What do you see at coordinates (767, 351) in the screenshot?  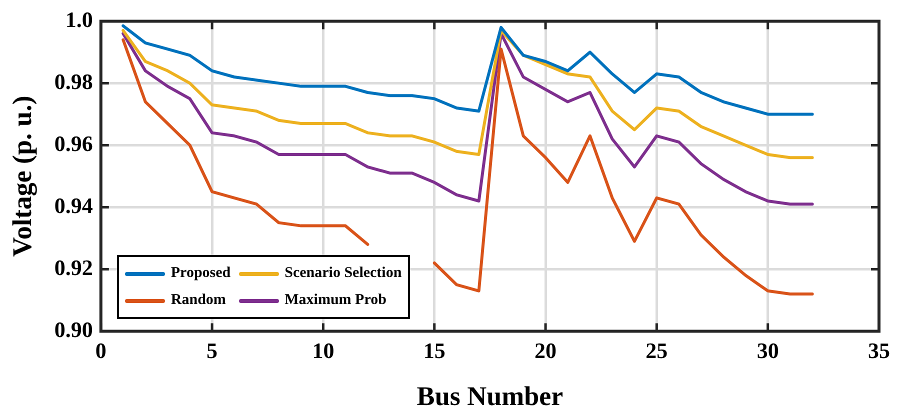 I see `x-tick-label: 30` at bounding box center [767, 351].